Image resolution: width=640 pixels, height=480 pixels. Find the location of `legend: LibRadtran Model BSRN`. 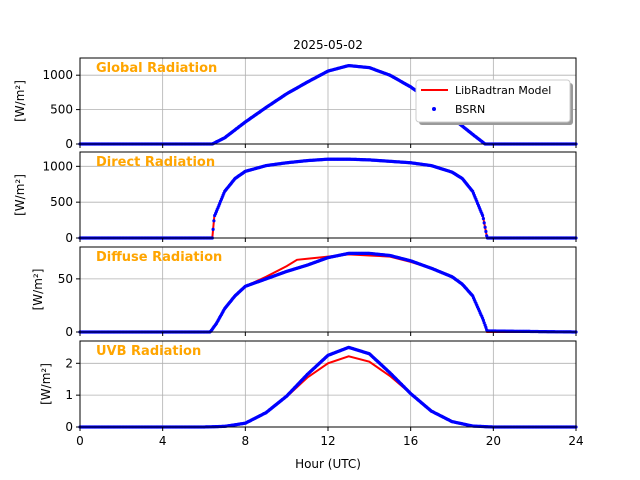

legend: LibRadtran Model BSRN is located at coordinates (494, 102).